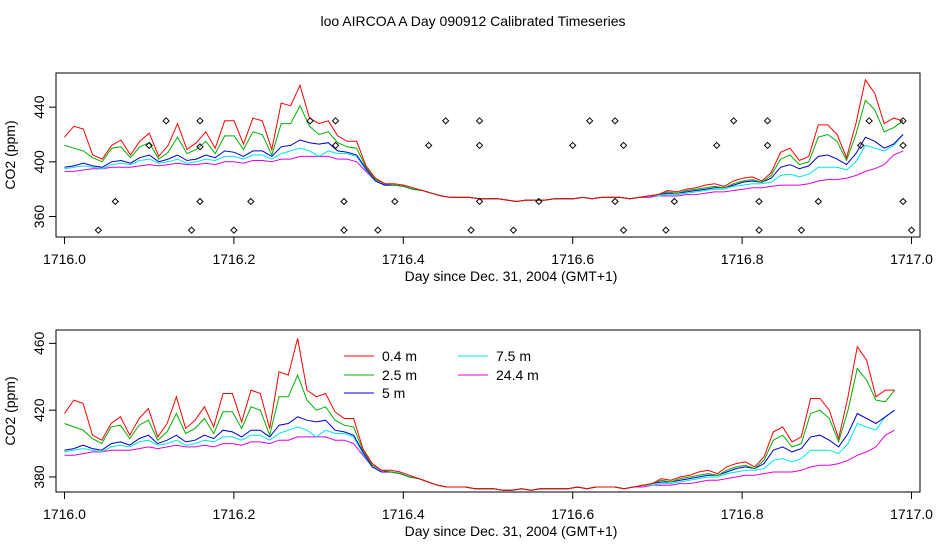  Describe the element at coordinates (393, 393) in the screenshot. I see `legend-label: 5 m` at that location.